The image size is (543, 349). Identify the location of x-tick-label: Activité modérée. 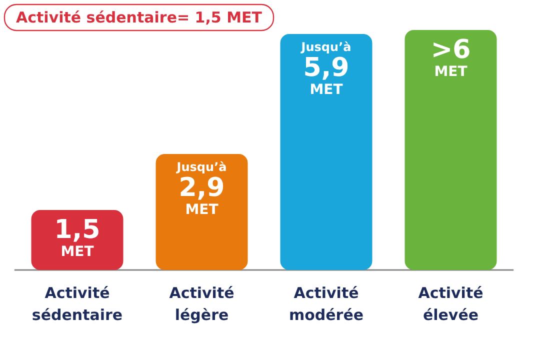
(326, 304).